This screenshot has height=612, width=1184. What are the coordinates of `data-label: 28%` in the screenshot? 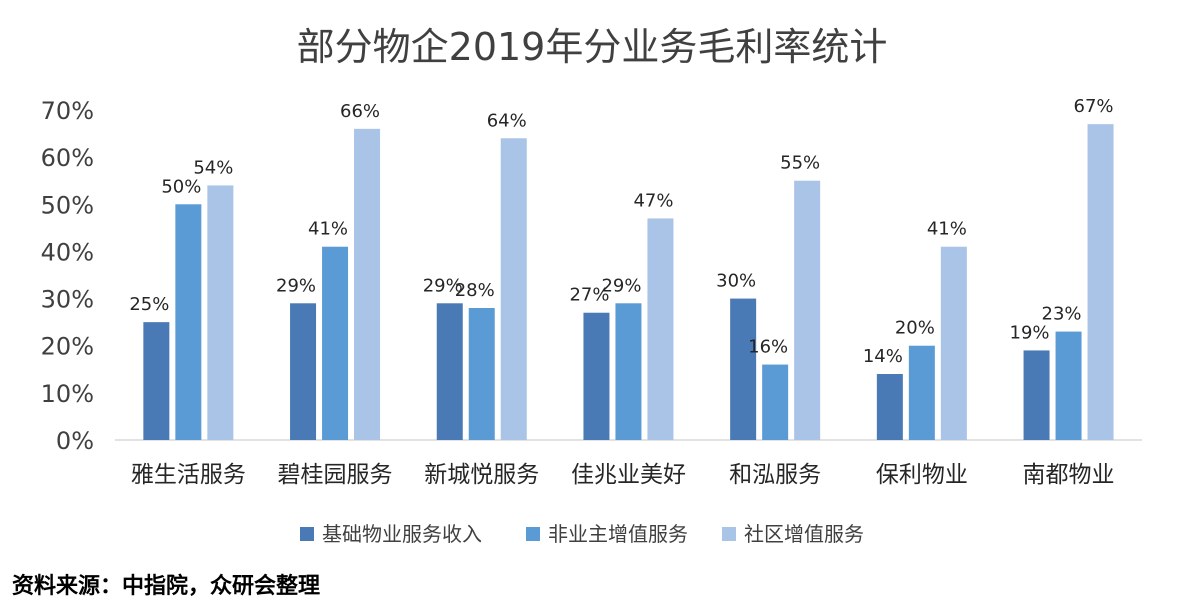 It's located at (475, 290).